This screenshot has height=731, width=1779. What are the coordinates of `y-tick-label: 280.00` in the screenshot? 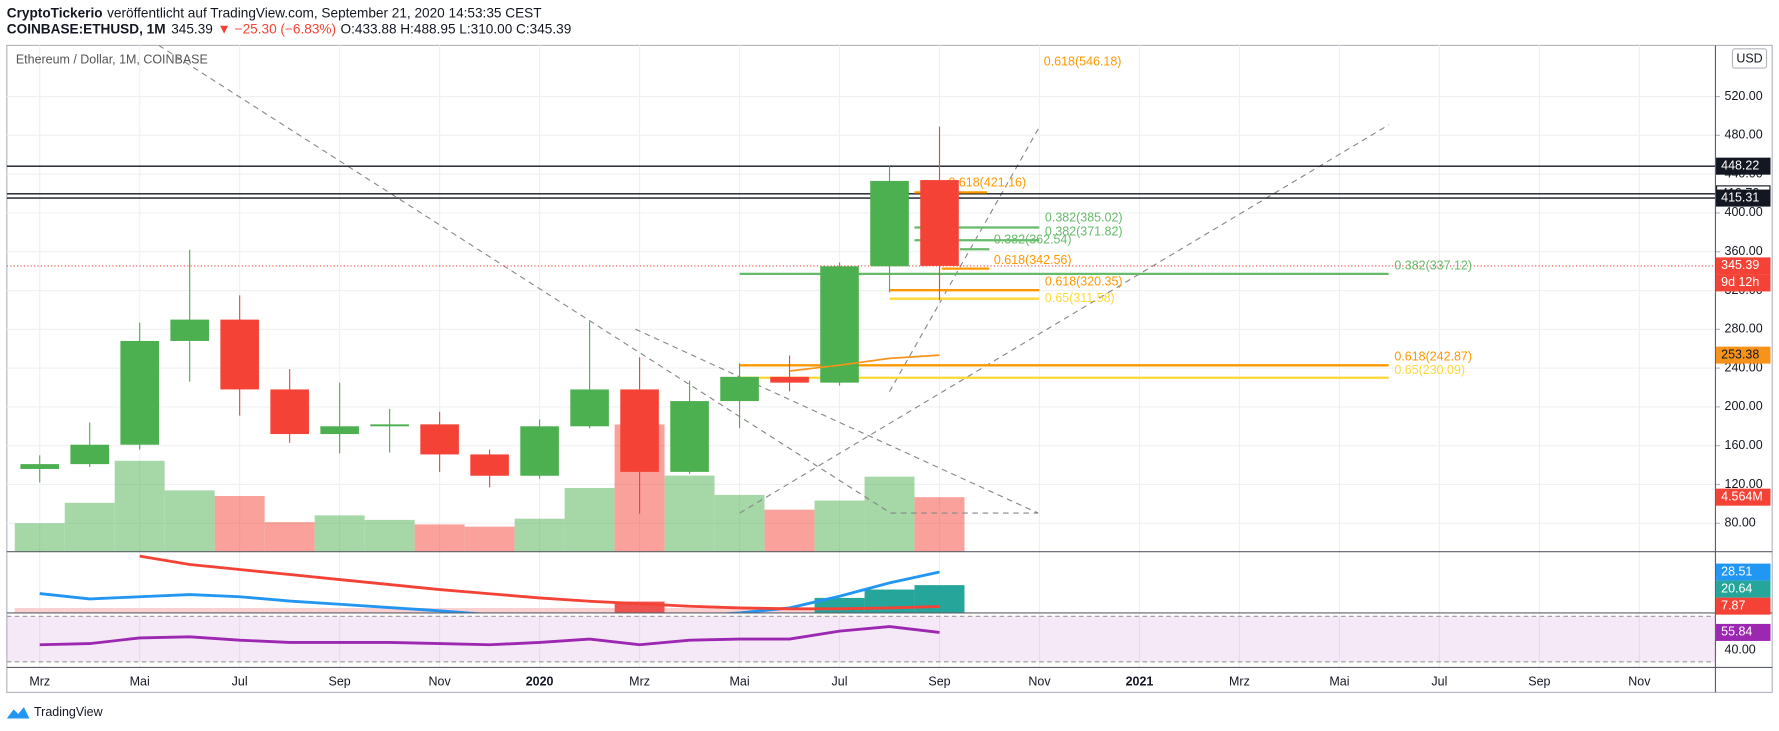 It's located at (1744, 329).